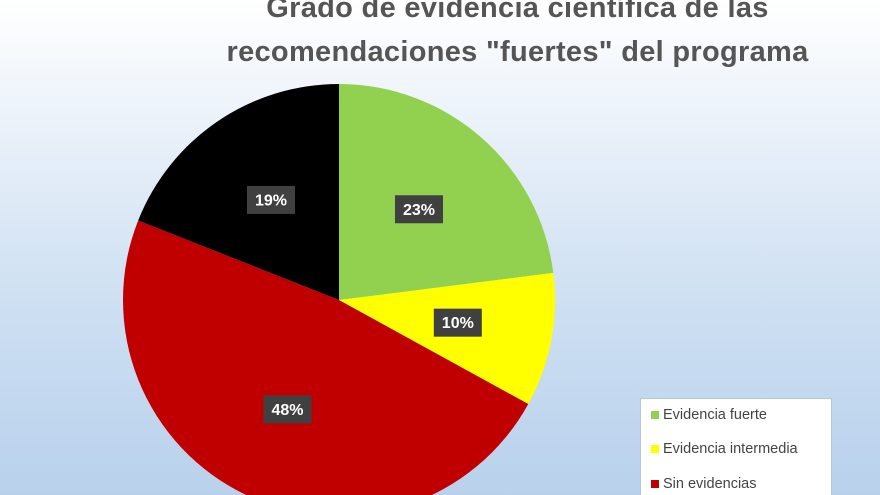 Image resolution: width=880 pixels, height=495 pixels. Describe the element at coordinates (446, 192) in the screenshot. I see `pie-slice-evidencia-fuerte` at that location.